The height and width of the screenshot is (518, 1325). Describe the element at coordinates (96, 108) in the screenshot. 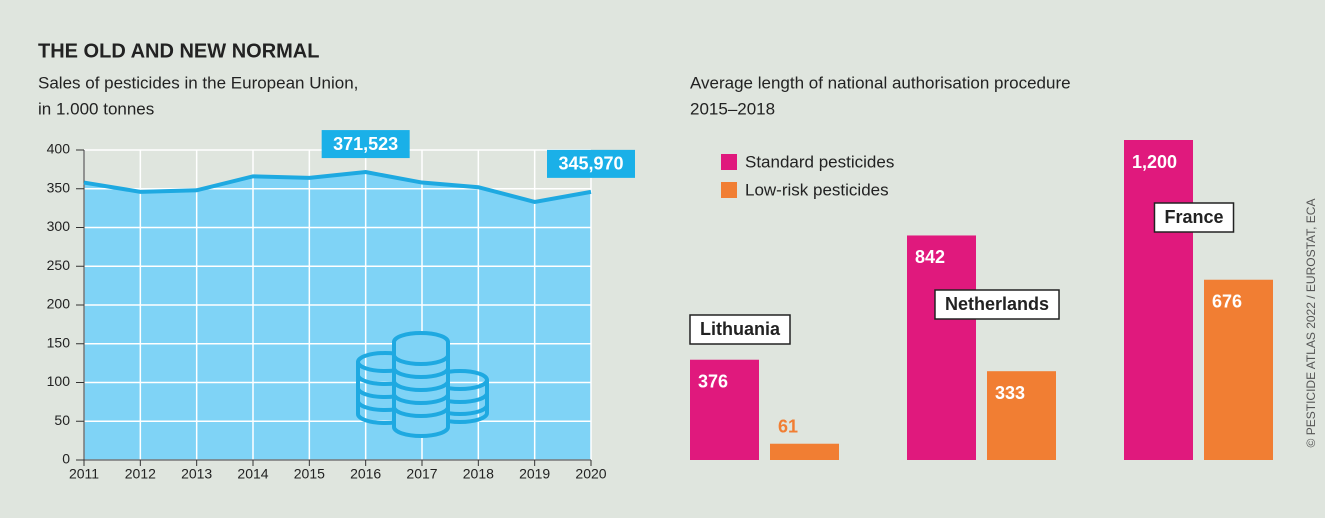

I see `subtitle: in 1.000 tonnes` at that location.